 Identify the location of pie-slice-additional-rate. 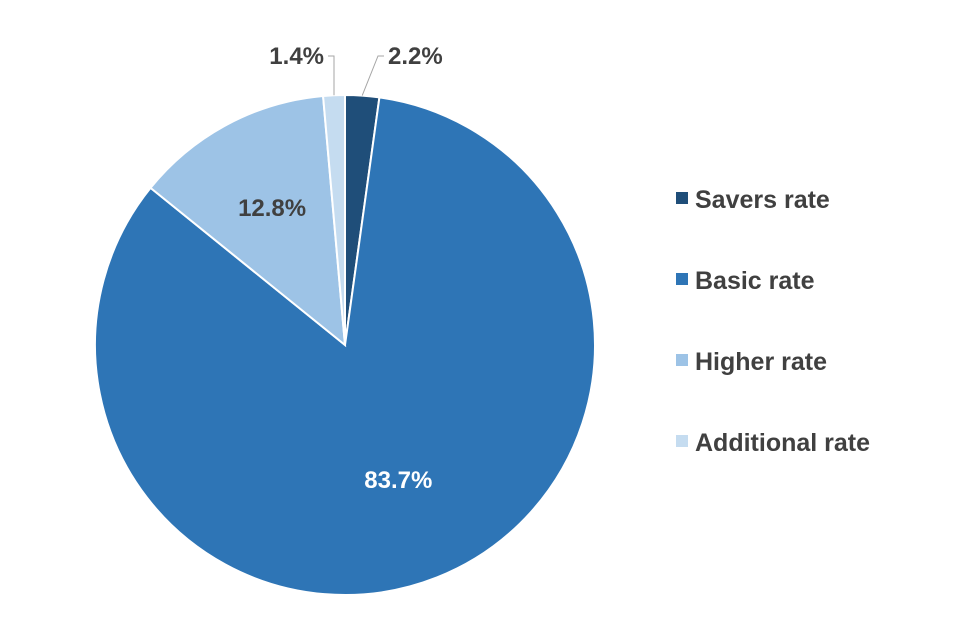
(333, 219).